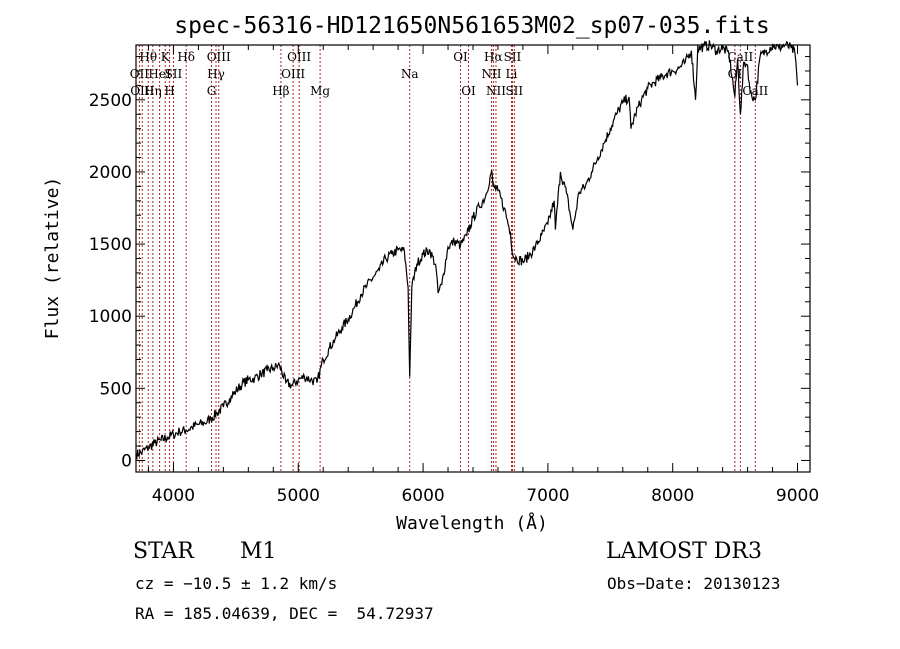  I want to click on spectral-line-label: K, so click(166, 57).